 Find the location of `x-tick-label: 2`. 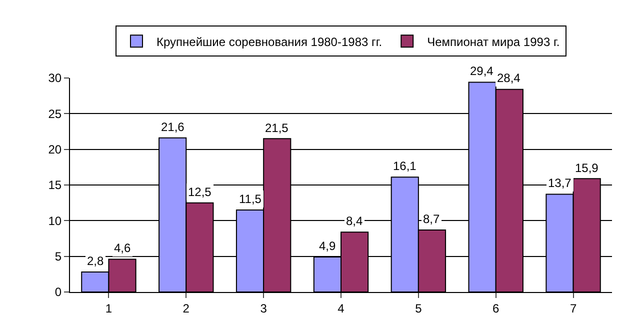

x-tick-label: 2 is located at coordinates (186, 308).